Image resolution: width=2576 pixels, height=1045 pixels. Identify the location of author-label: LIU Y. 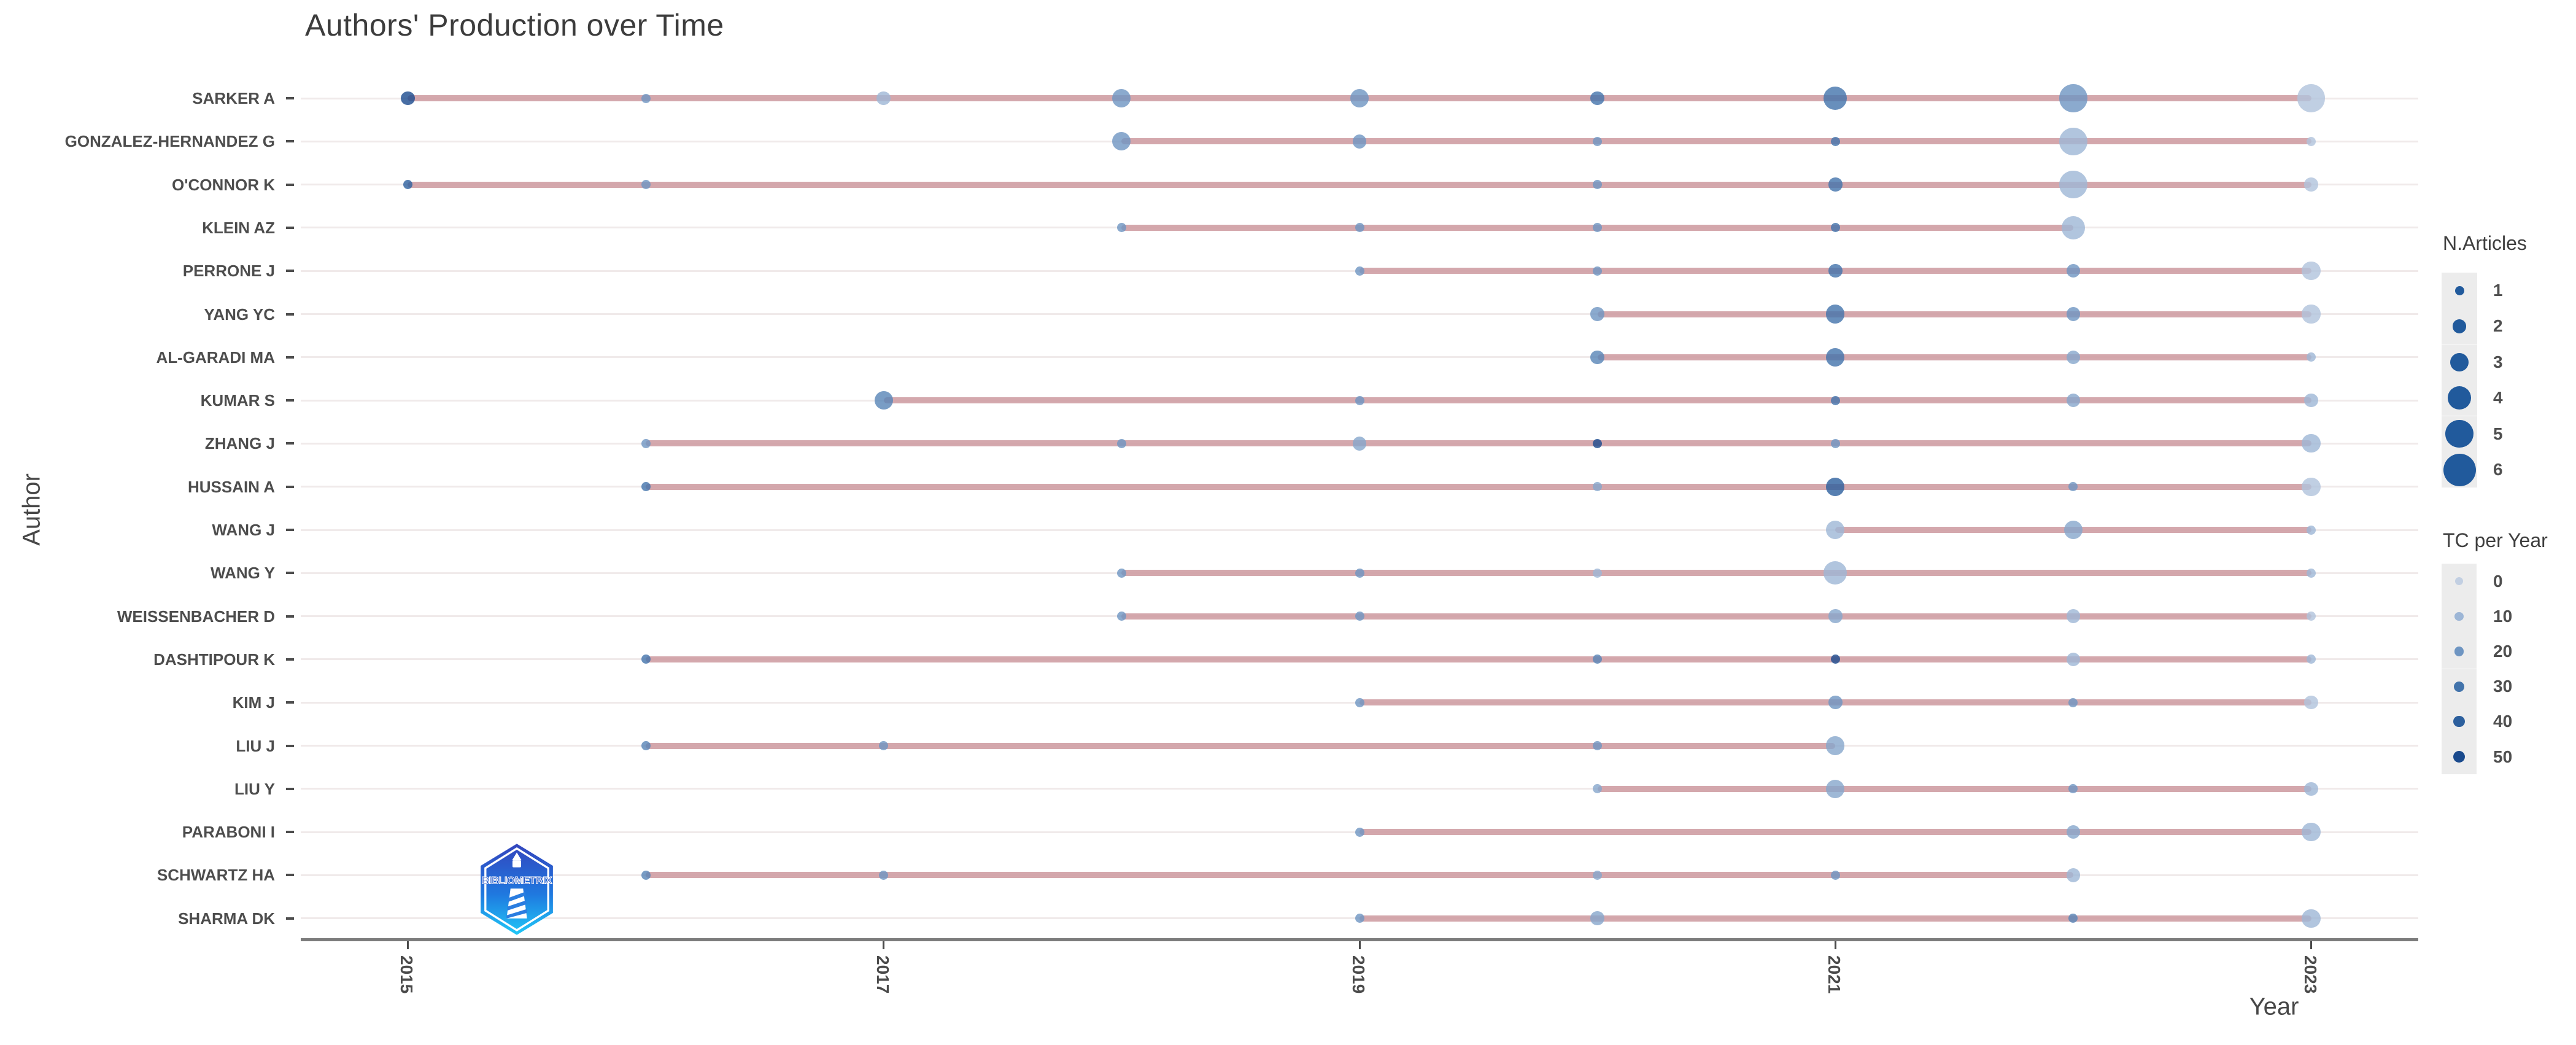
(254, 788).